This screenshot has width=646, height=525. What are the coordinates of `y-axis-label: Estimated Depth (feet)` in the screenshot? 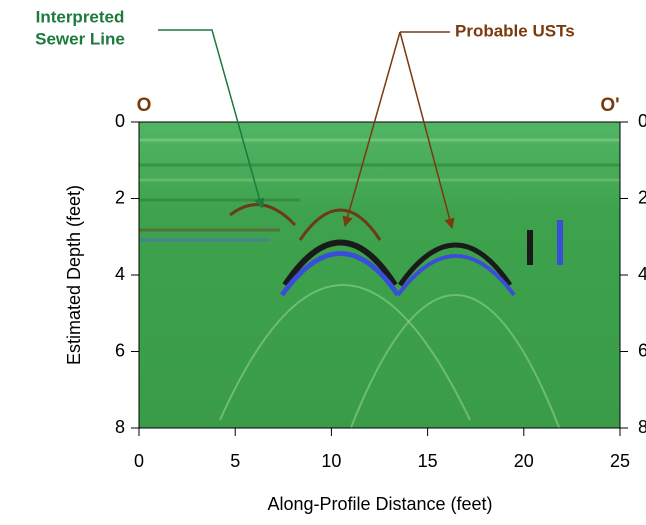 It's located at (74, 275).